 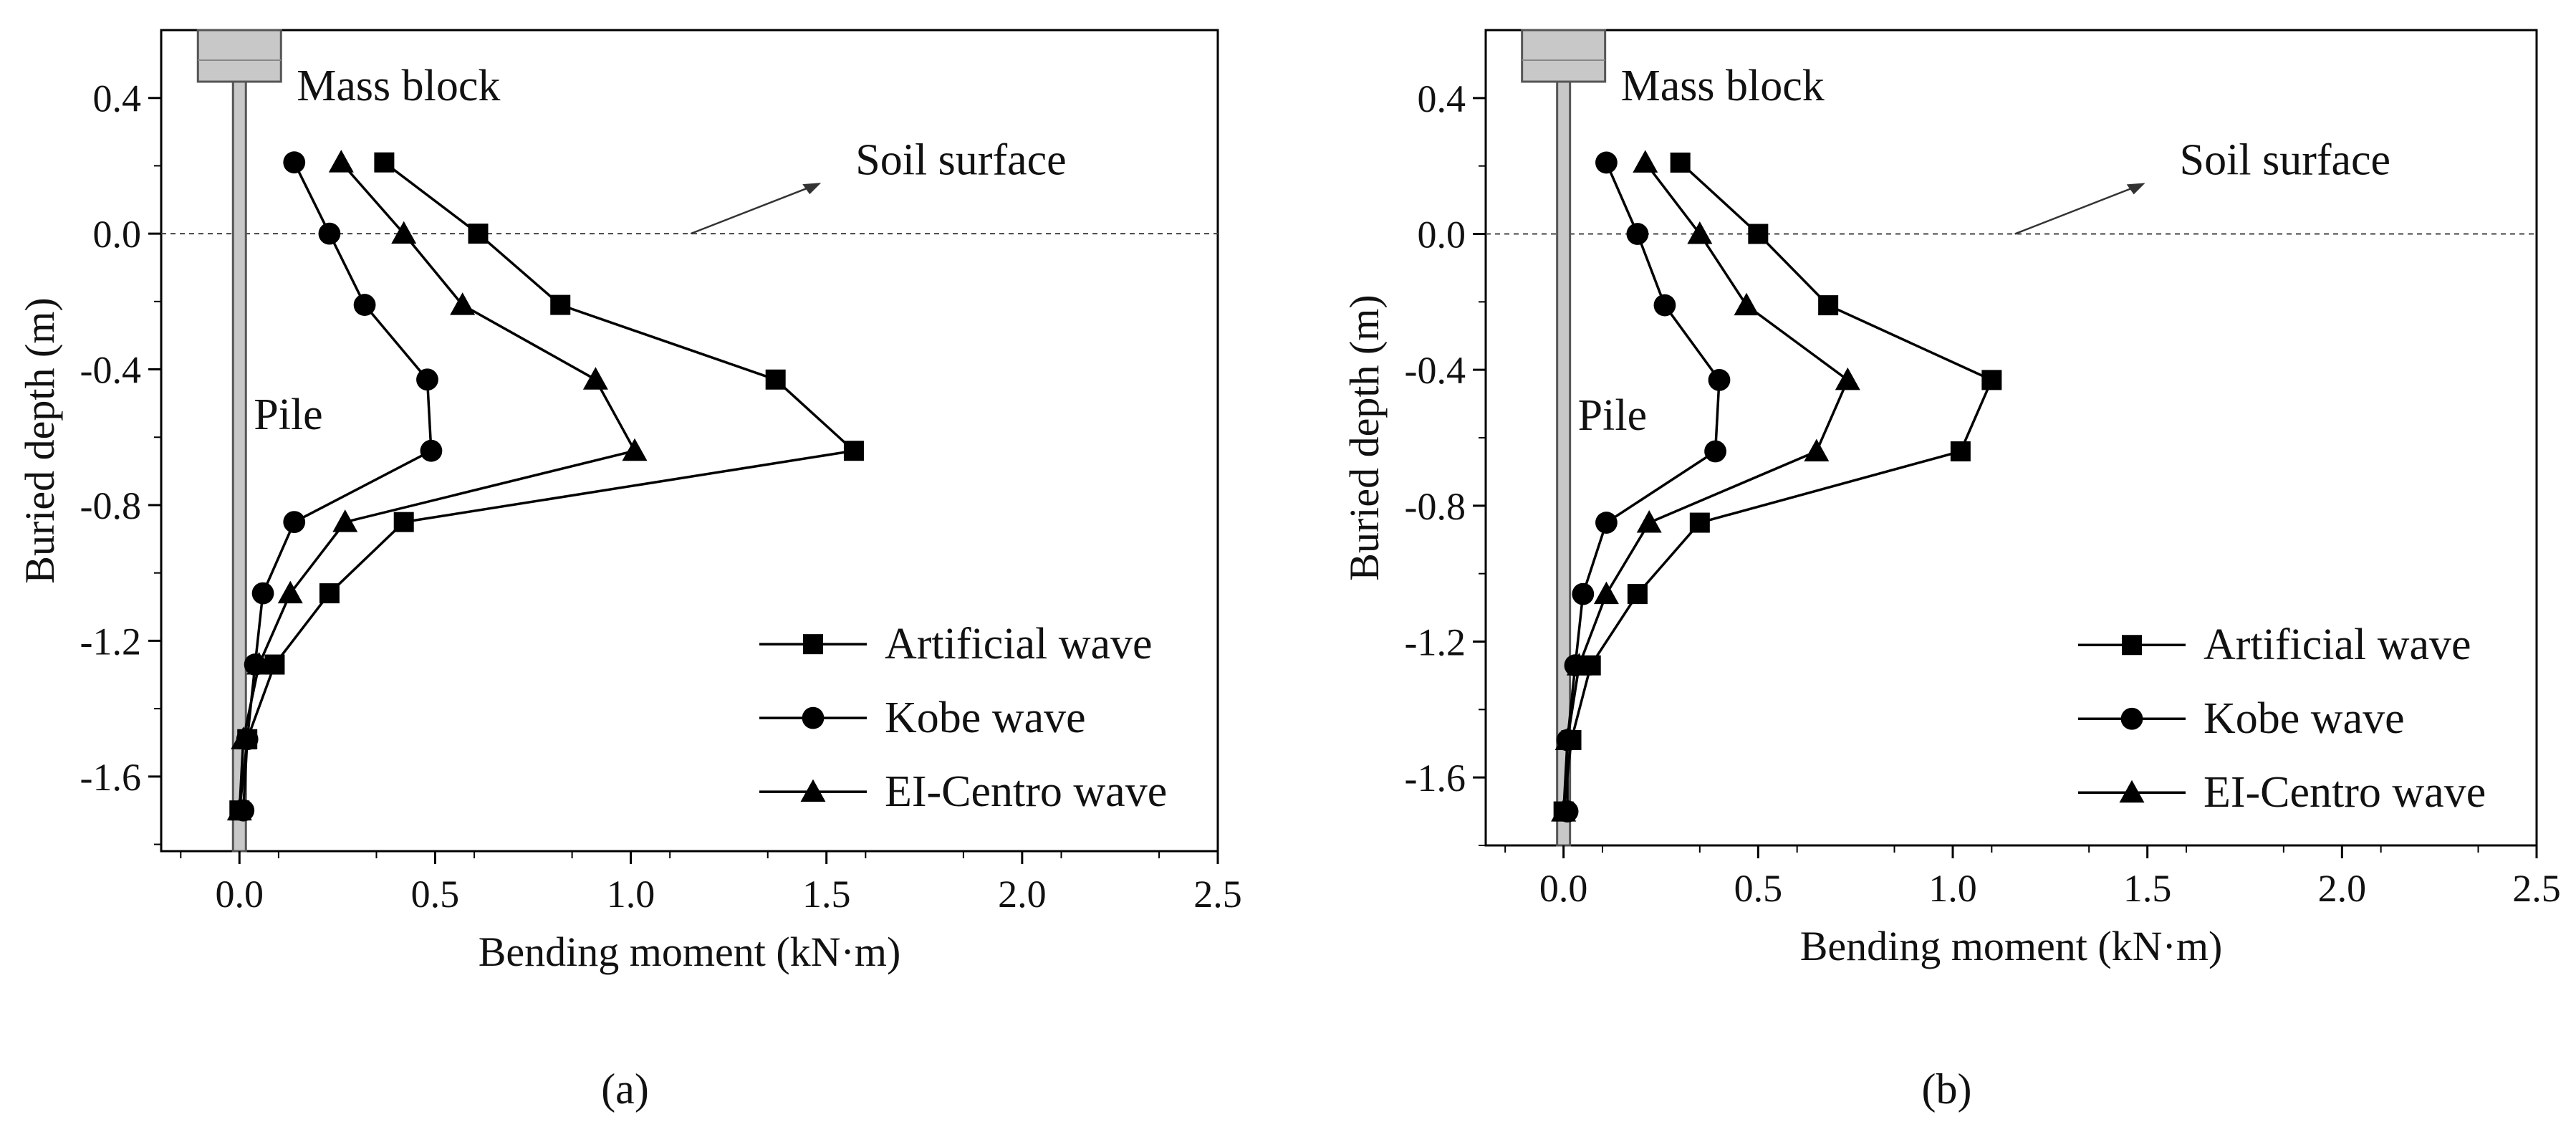 What do you see at coordinates (625, 1089) in the screenshot?
I see `panel-label: (a)` at bounding box center [625, 1089].